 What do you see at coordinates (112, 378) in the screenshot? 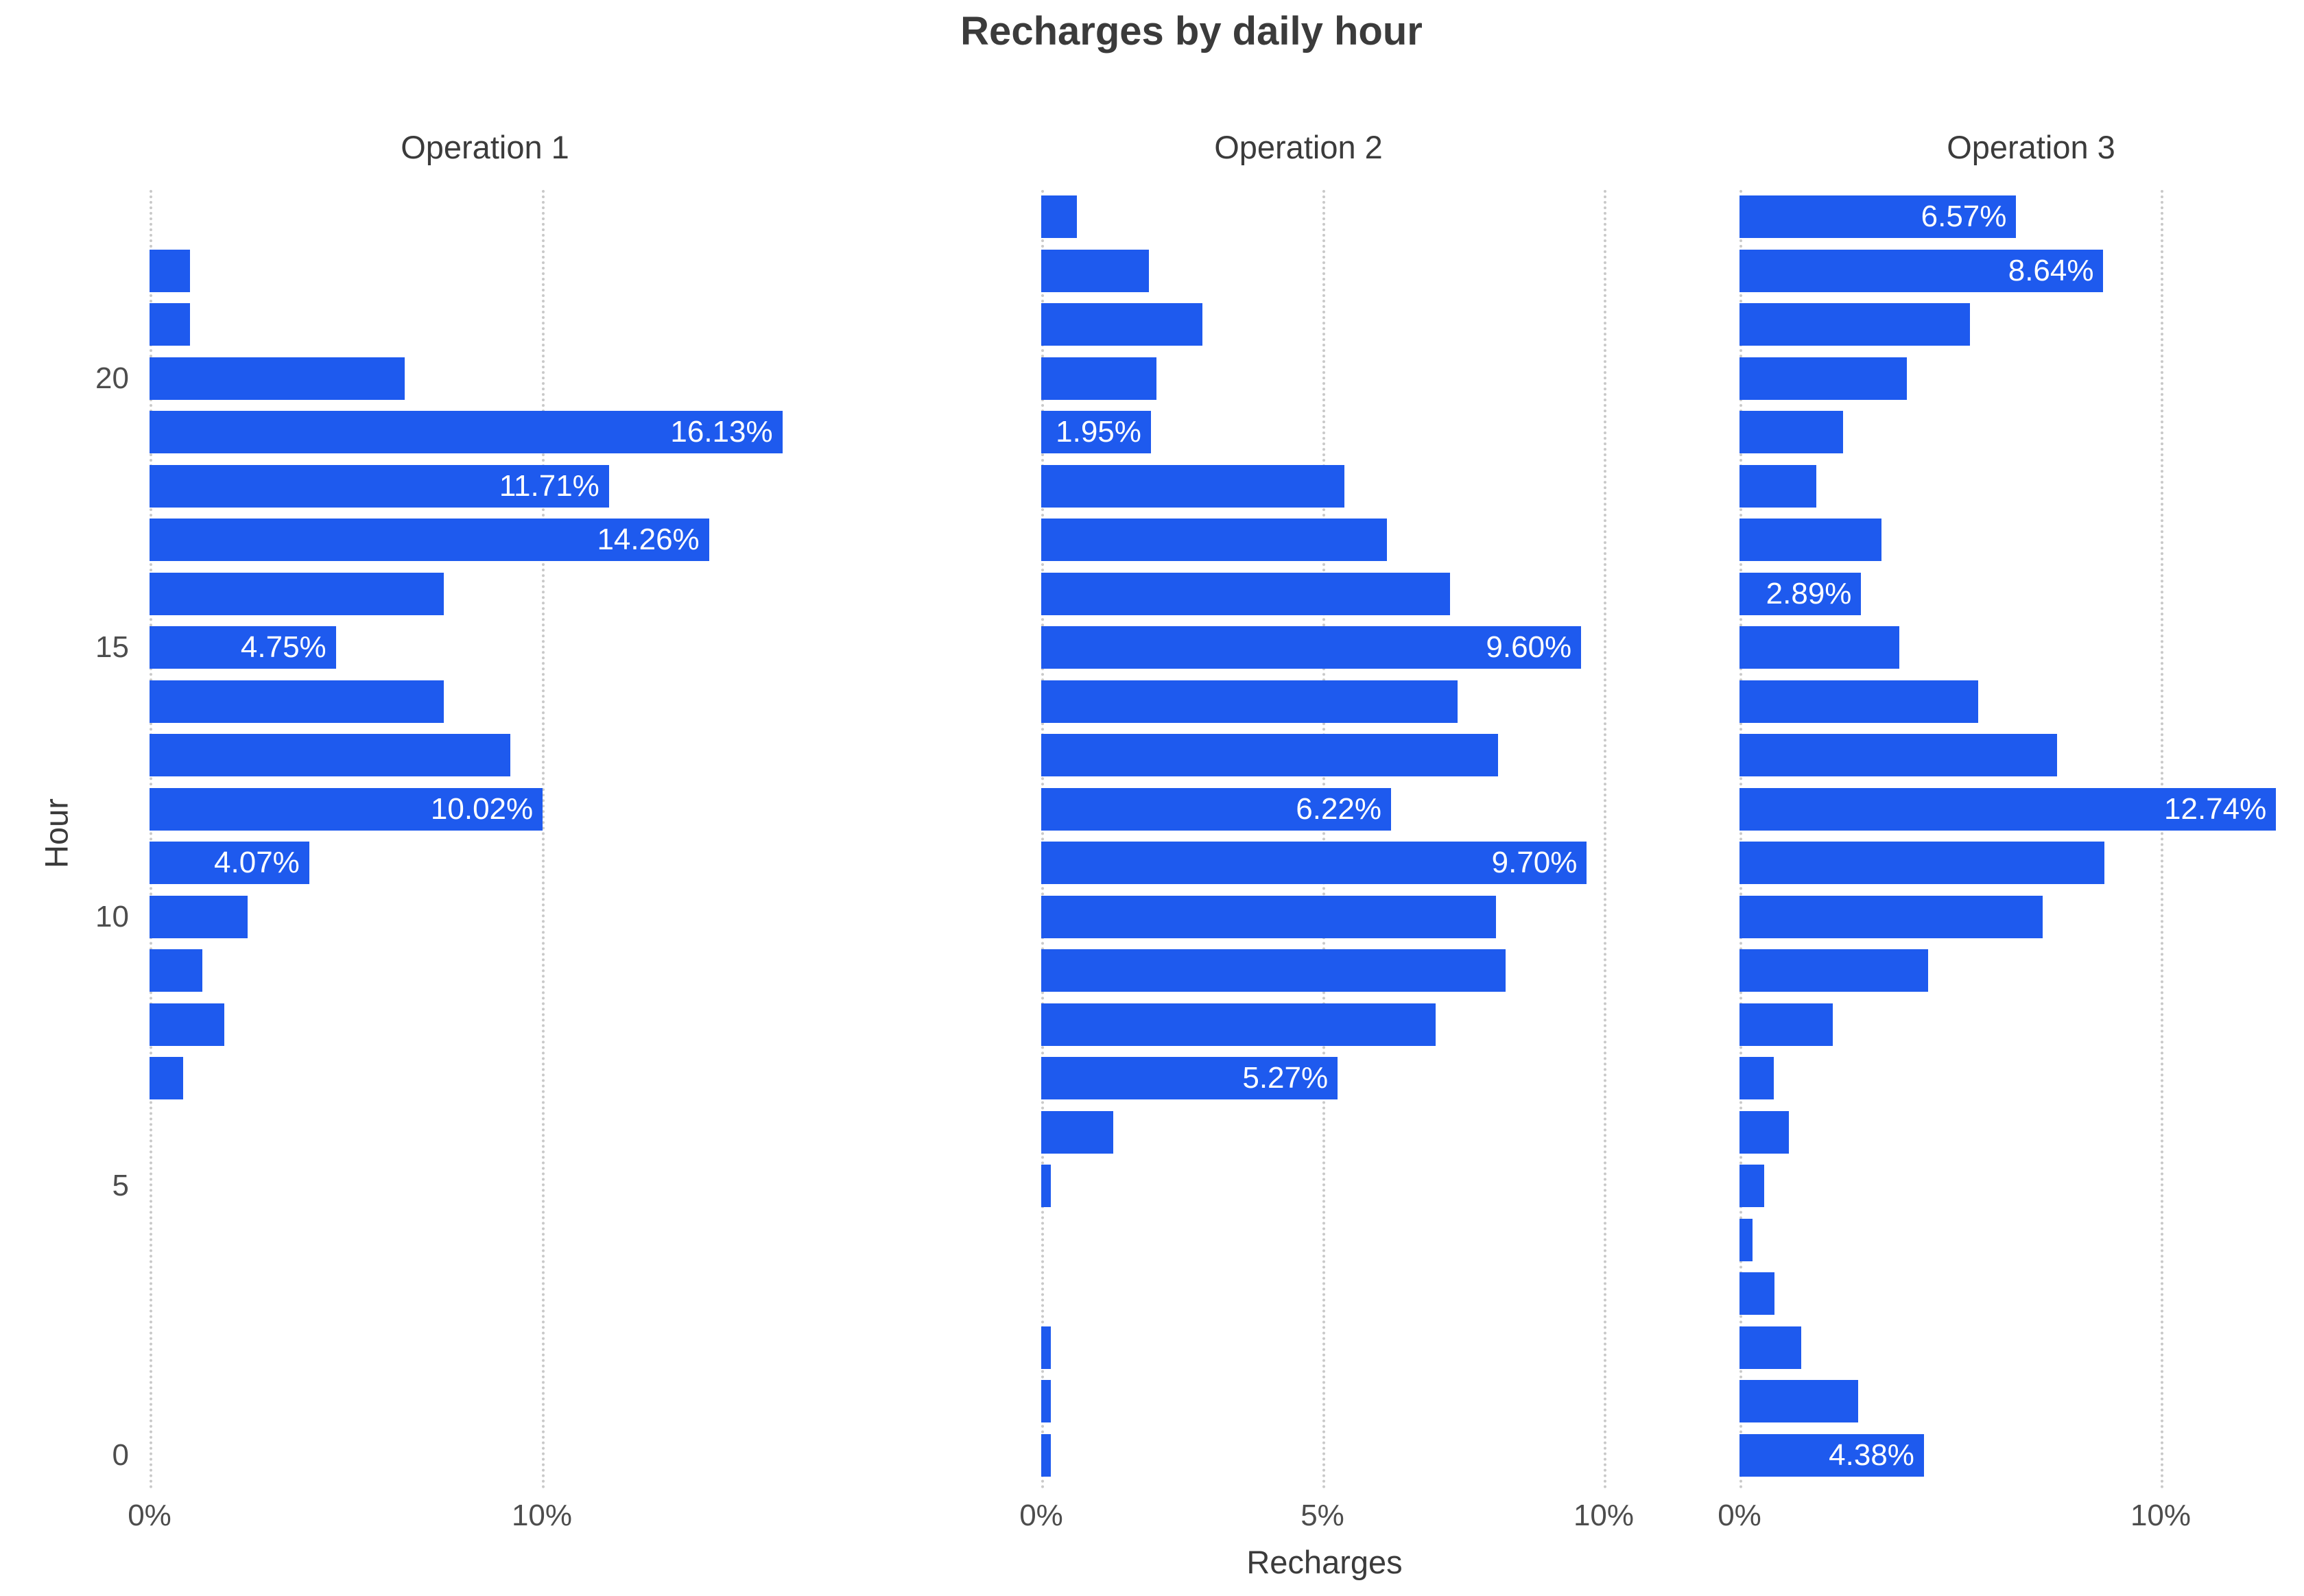
I see `y-tick-label-hour-20: 20` at bounding box center [112, 378].